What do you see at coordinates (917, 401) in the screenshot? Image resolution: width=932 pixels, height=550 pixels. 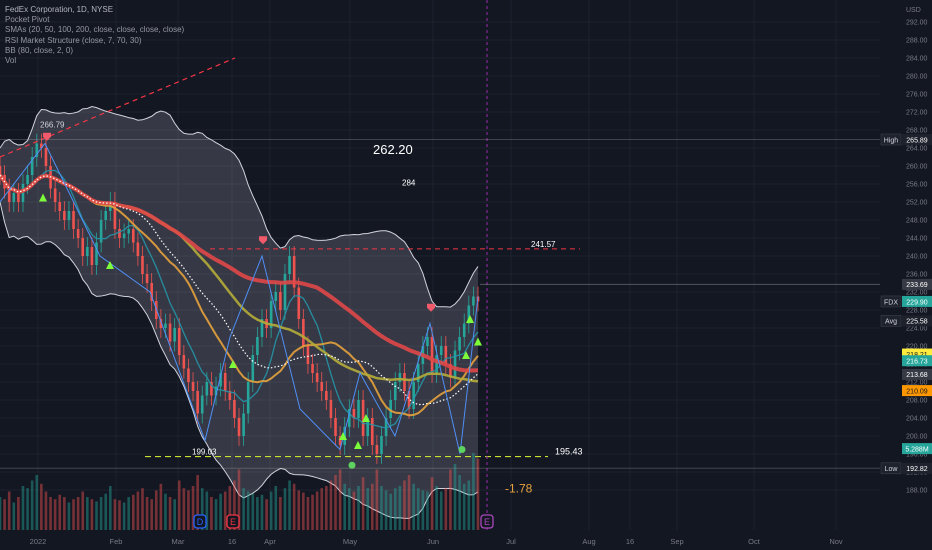 I see `y-tick-label: 208.00` at bounding box center [917, 401].